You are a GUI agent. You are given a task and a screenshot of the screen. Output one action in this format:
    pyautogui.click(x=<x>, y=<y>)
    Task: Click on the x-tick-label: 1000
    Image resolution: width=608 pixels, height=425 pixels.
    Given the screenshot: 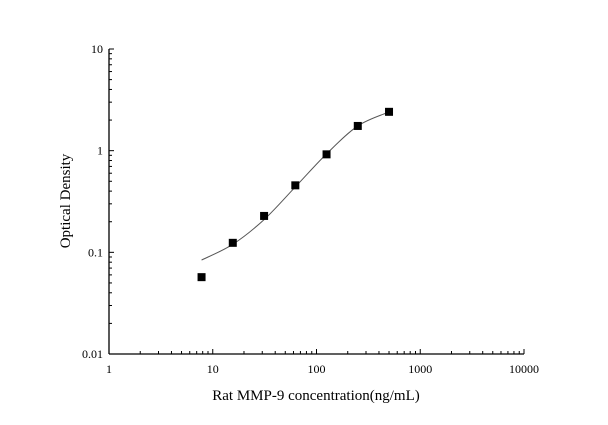 What is the action you would take?
    pyautogui.click(x=420, y=369)
    